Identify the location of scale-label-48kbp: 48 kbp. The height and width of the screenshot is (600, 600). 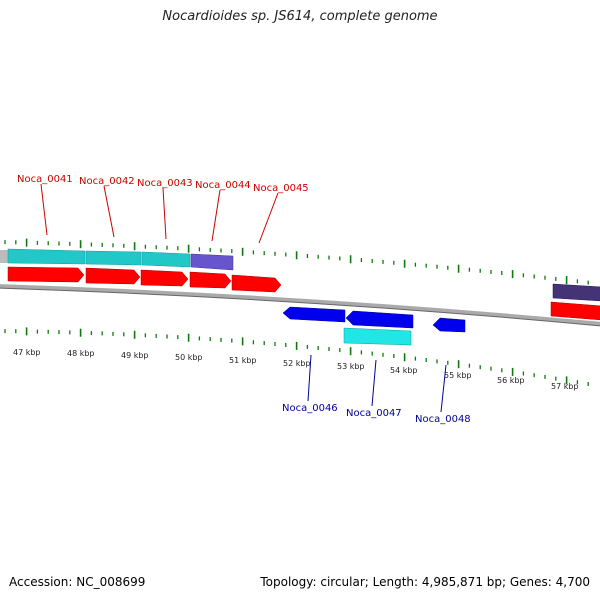
(81, 353).